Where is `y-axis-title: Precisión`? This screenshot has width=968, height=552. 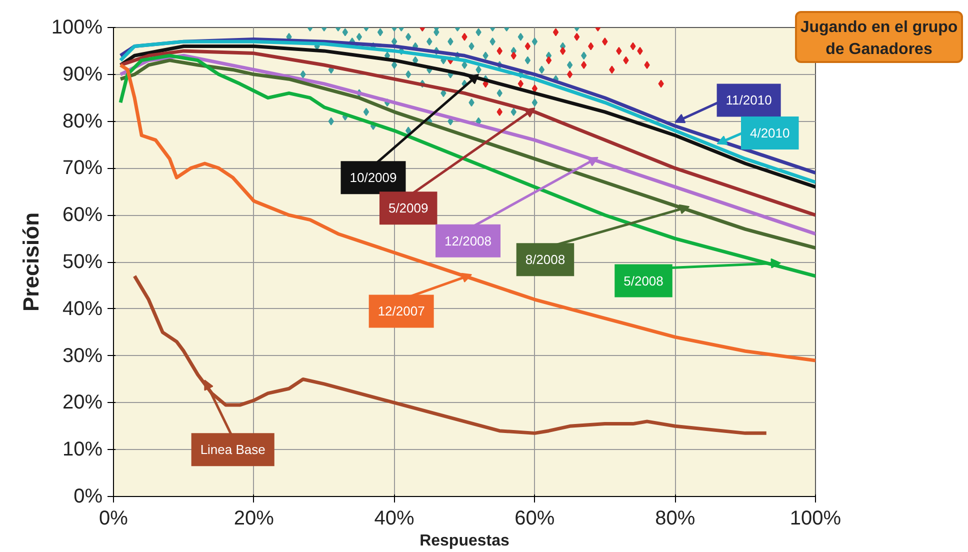 y-axis-title: Precisión is located at coordinates (31, 262).